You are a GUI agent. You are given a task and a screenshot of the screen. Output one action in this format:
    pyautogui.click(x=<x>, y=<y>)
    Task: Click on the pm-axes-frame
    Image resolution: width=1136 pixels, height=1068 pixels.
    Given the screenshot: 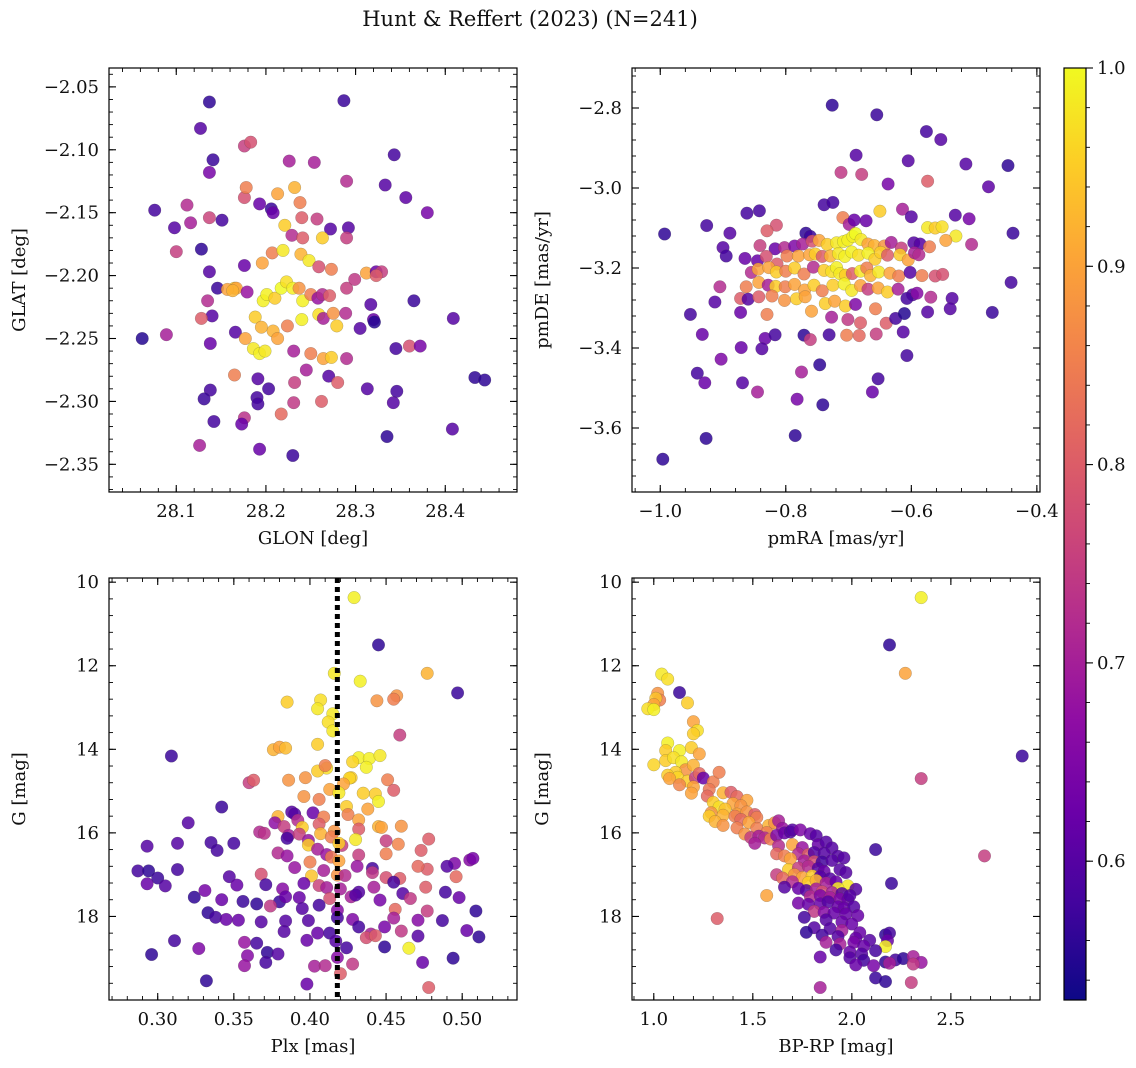 What is the action you would take?
    pyautogui.click(x=836, y=280)
    